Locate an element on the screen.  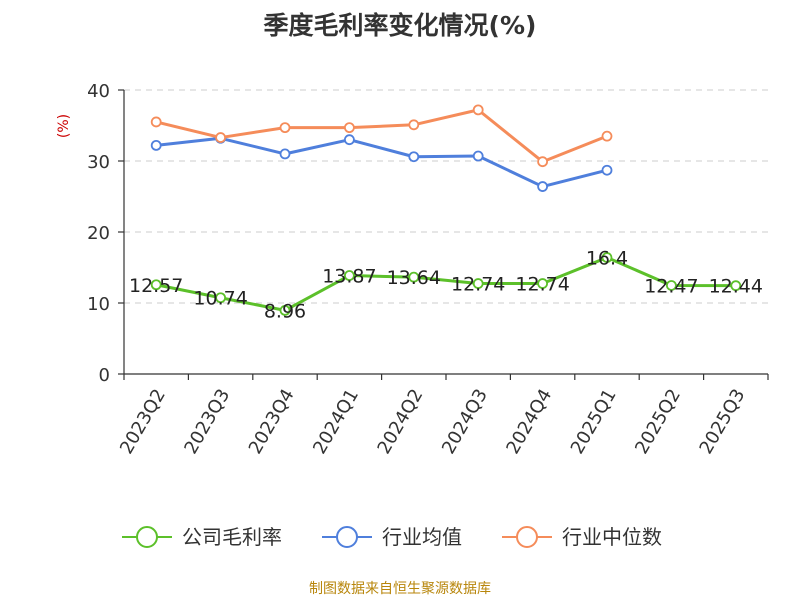
data-label: 12.47 is located at coordinates (671, 286).